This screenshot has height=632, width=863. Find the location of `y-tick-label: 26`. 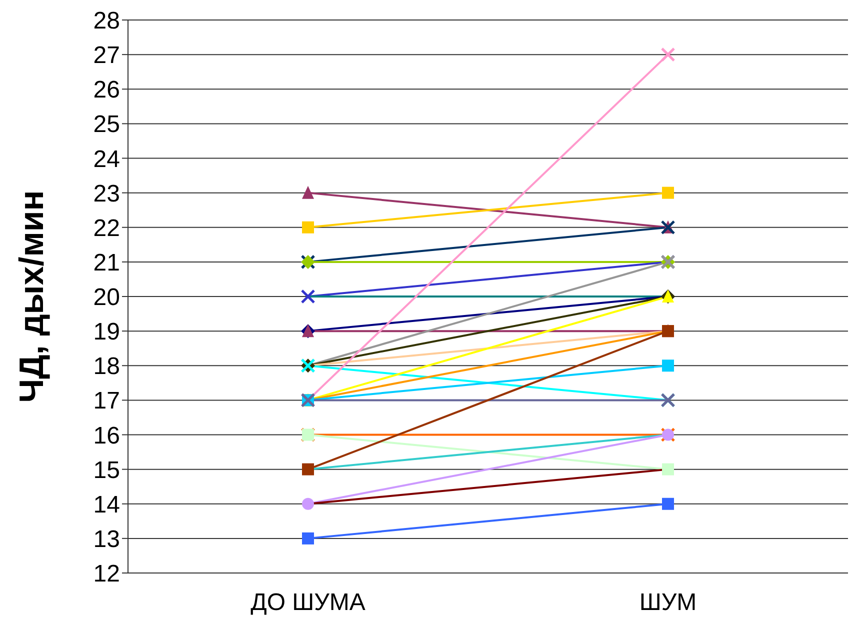

y-tick-label: 26 is located at coordinates (106, 90).